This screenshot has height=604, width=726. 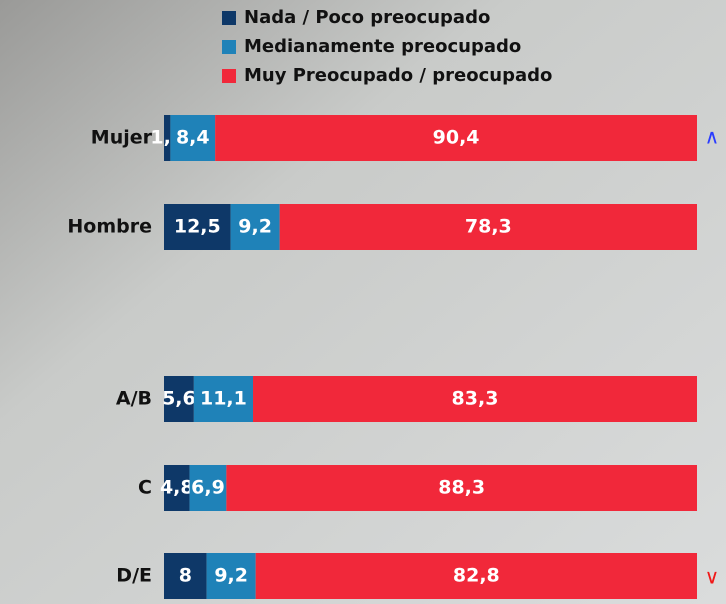 What do you see at coordinates (712, 137) in the screenshot?
I see `up-arrow: ∧` at bounding box center [712, 137].